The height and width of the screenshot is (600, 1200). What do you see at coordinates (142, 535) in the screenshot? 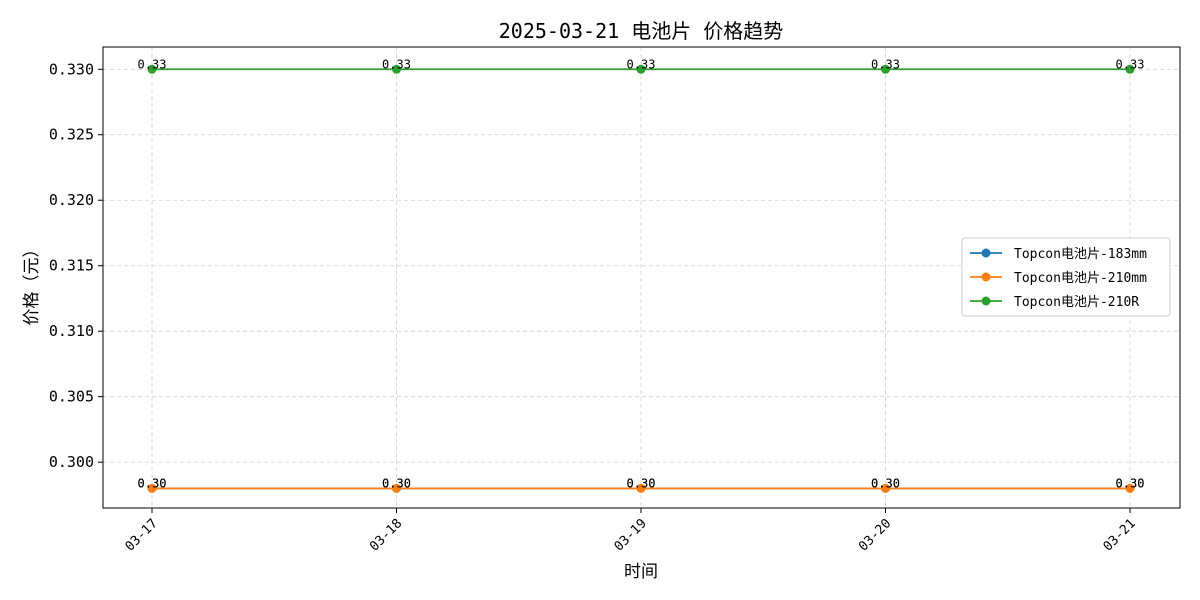
I see `x-tick-label: 03-17` at bounding box center [142, 535].